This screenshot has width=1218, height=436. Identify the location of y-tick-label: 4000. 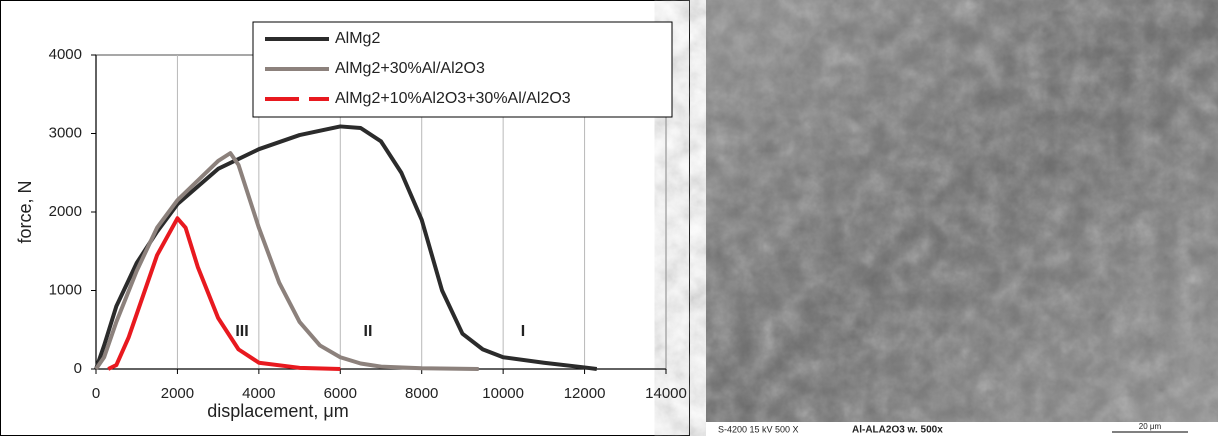
(65, 54).